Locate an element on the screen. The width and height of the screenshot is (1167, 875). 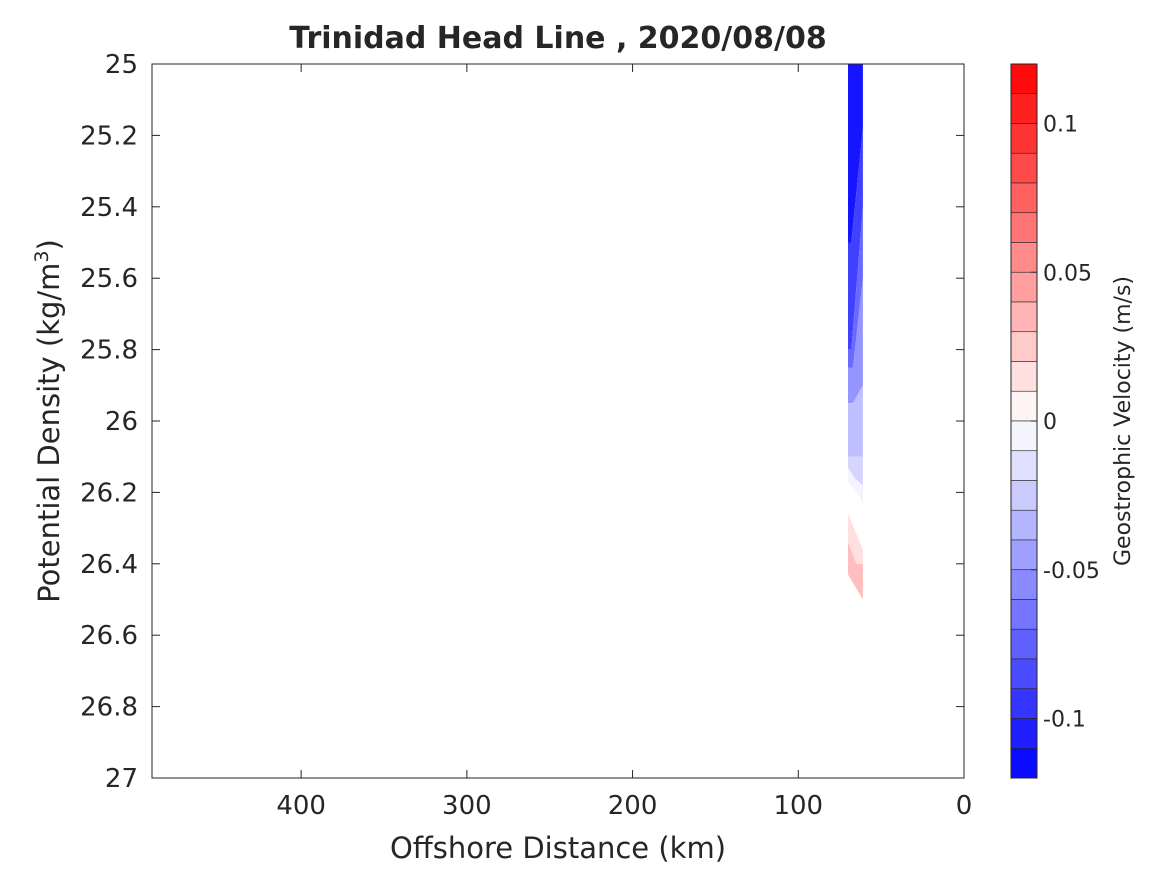
x-tick-label: 100 is located at coordinates (798, 806).